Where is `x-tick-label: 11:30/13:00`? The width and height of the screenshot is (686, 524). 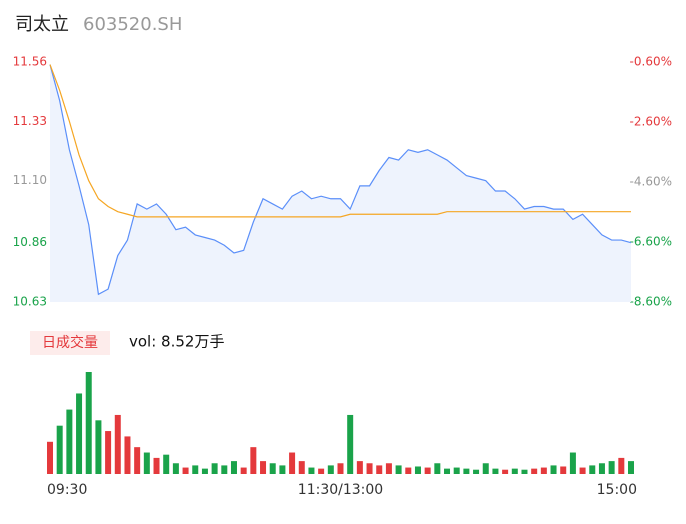
x-tick-label: 11:30/13:00 is located at coordinates (340, 490).